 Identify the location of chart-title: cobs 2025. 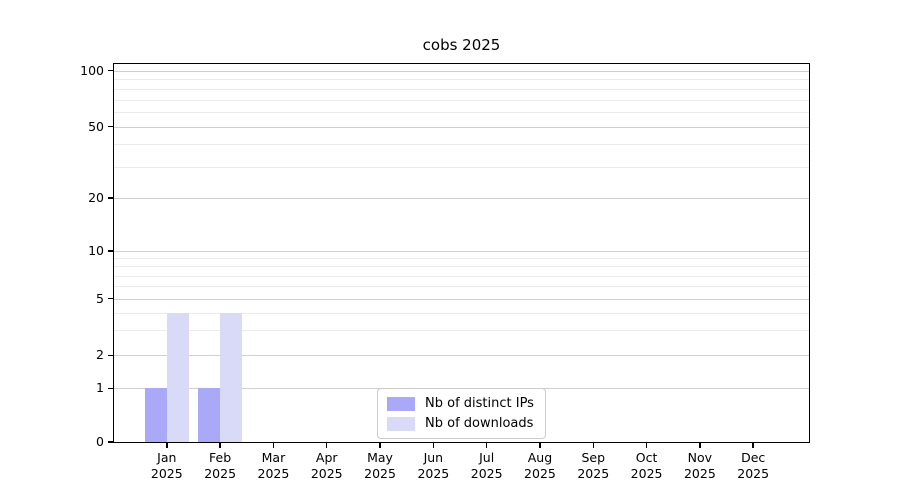
(461, 45).